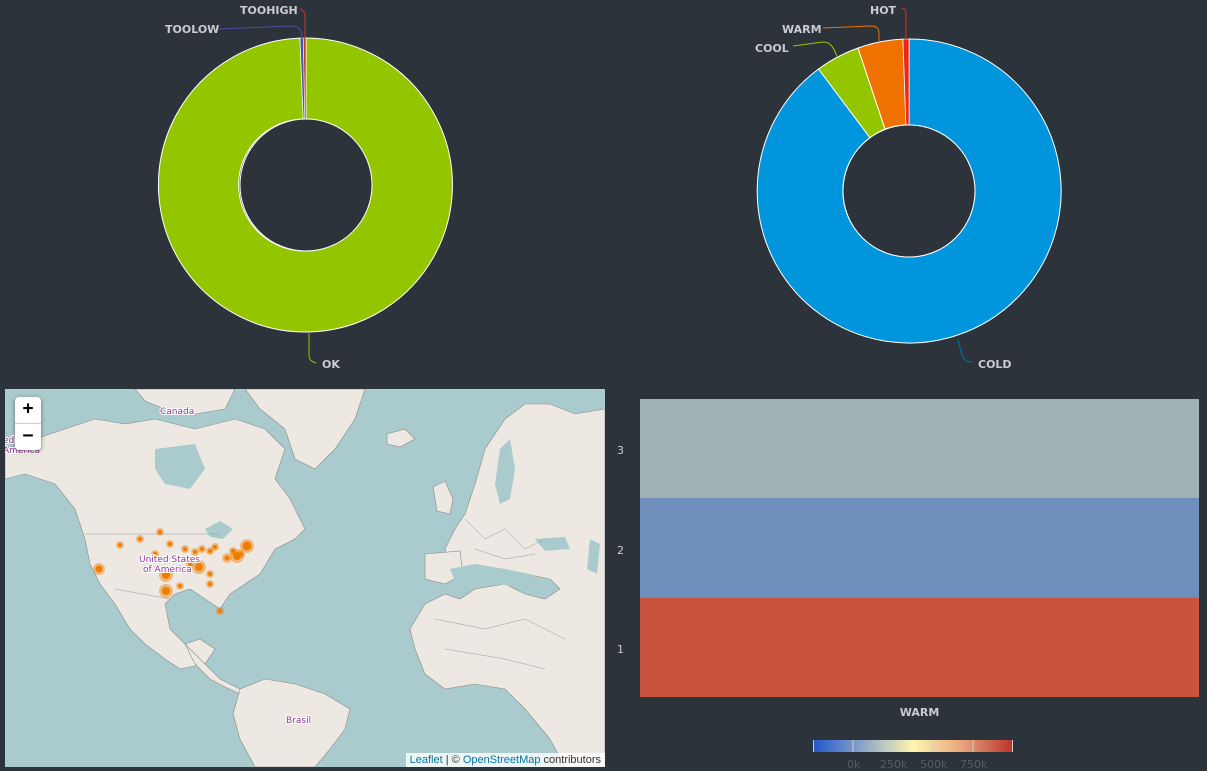  Describe the element at coordinates (620, 450) in the screenshot. I see `y-tick-3: 3` at that location.